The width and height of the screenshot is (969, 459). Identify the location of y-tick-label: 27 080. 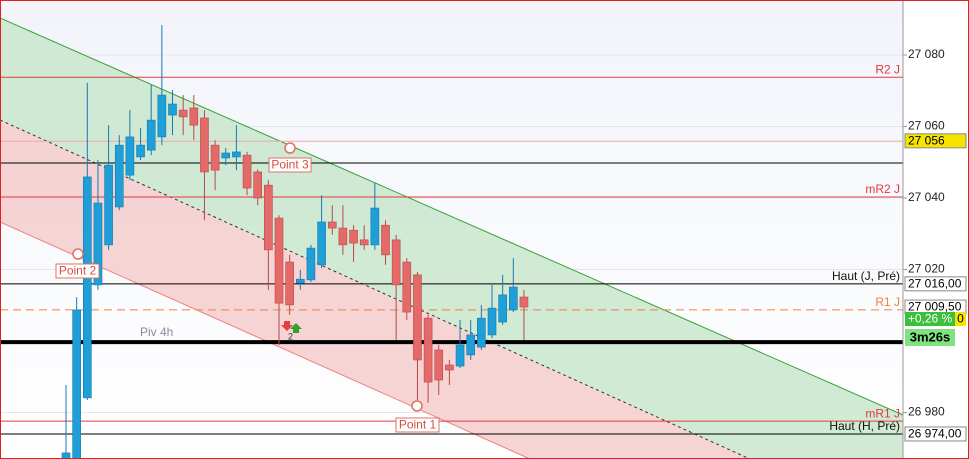
(926, 54).